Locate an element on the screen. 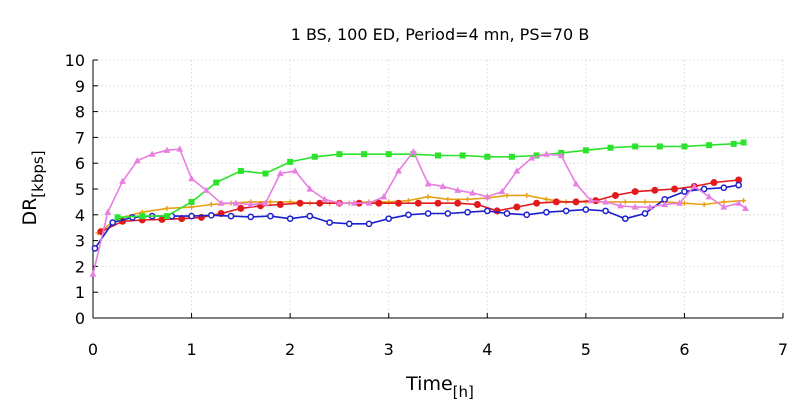  x-tick-label: 6 is located at coordinates (684, 349).